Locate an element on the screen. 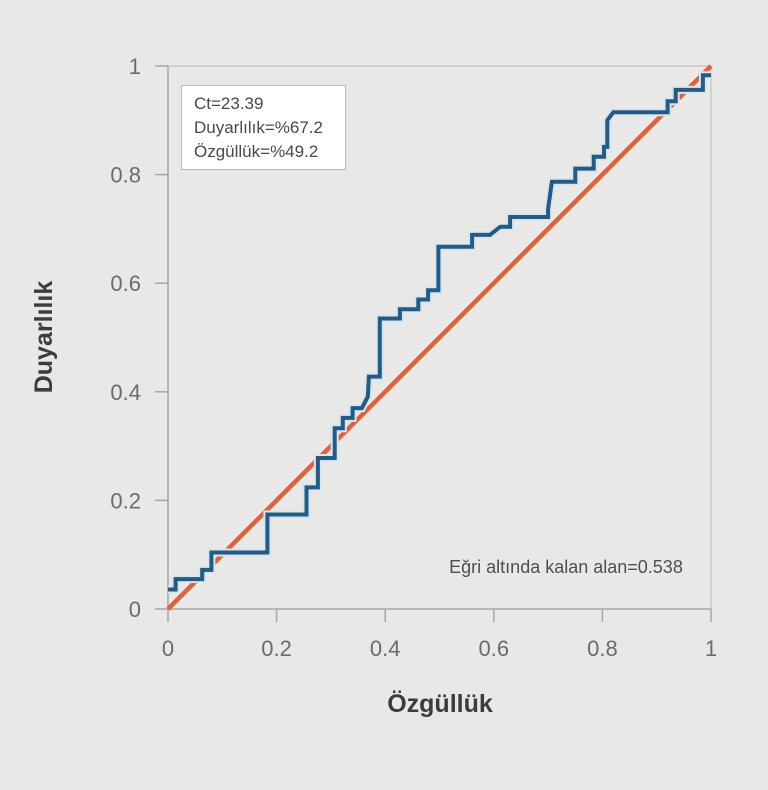 This screenshot has height=790, width=768. x-tick-label: 0.8 is located at coordinates (602, 648).